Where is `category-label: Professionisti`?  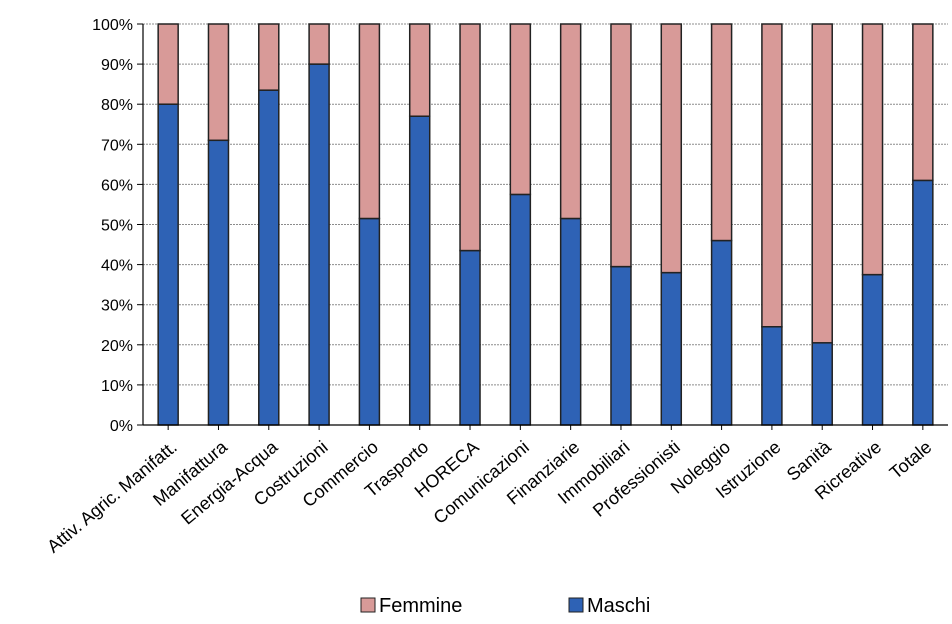 category-label: Professionisti is located at coordinates (636, 479).